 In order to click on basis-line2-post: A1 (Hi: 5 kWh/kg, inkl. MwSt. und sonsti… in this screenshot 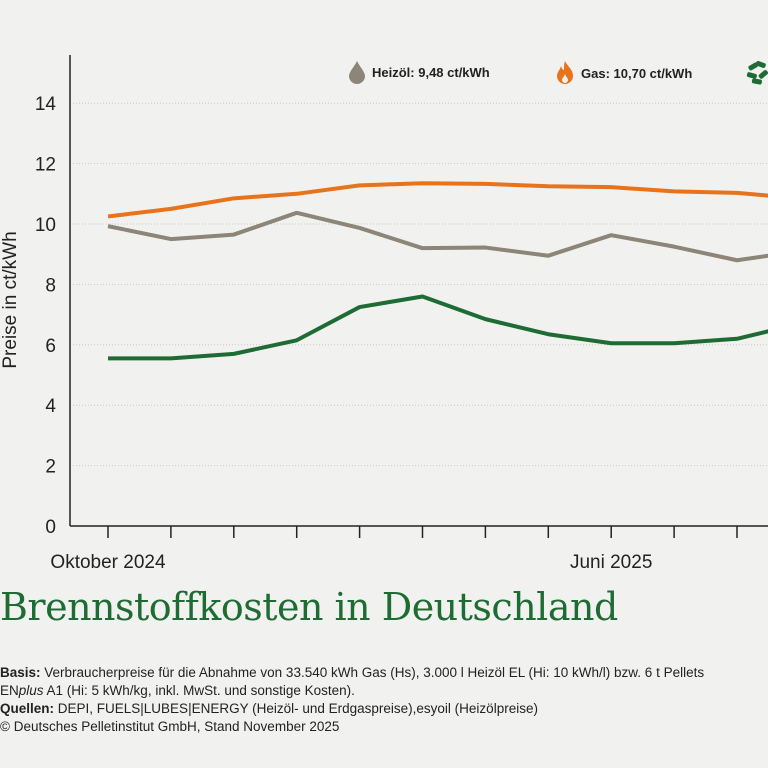, I will do `click(199, 690)`.